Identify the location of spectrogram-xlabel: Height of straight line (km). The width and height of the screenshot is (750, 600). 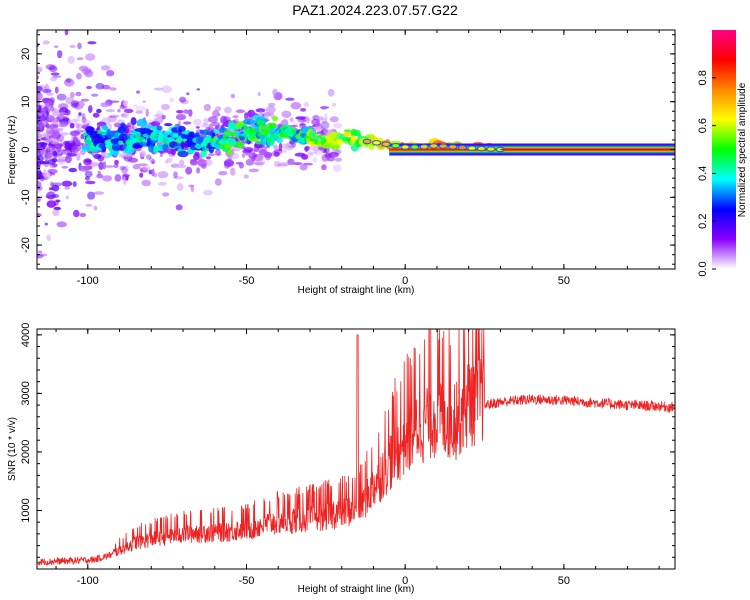
(356, 290).